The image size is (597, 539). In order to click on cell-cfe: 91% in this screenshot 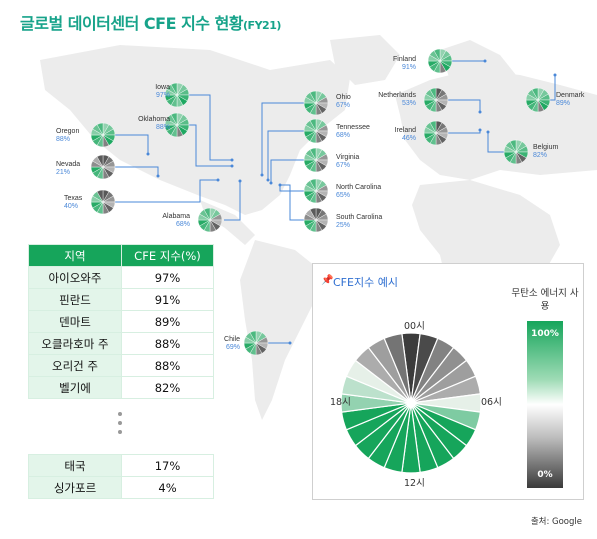, I will do `click(167, 299)`.